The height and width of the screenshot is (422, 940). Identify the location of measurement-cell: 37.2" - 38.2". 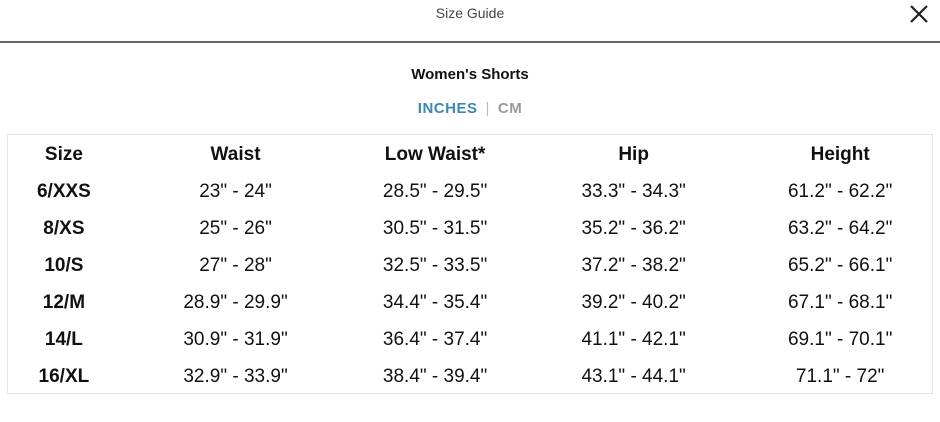
(633, 265).